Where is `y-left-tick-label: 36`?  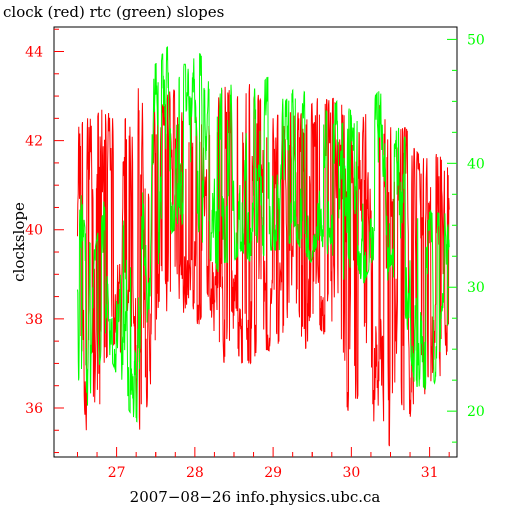 y-left-tick-label: 36 is located at coordinates (34, 409).